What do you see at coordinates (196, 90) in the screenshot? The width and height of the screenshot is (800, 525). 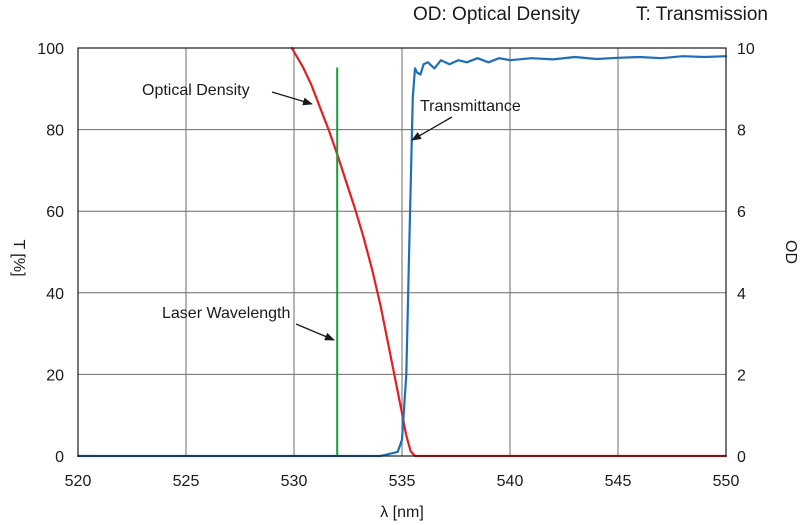 I see `annotation-optical-density: Optical Density` at bounding box center [196, 90].